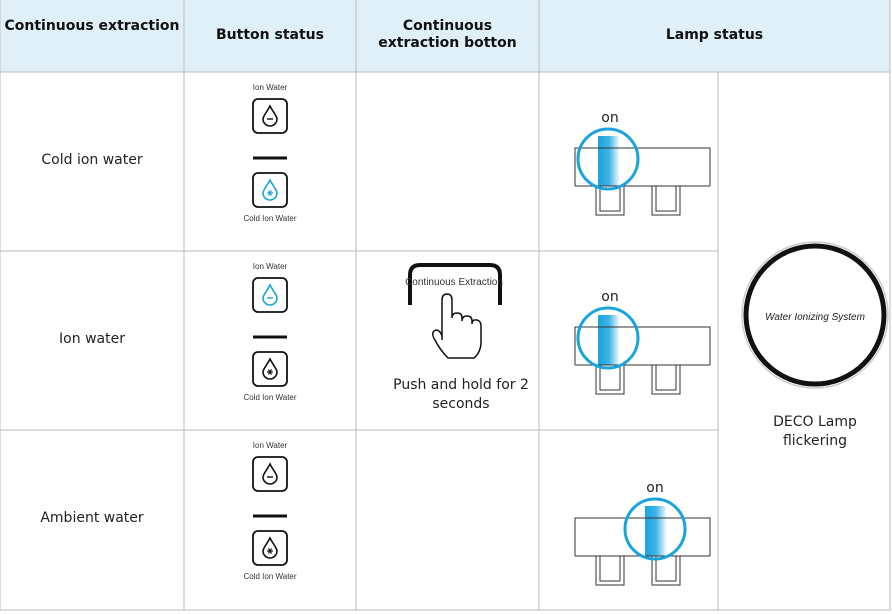  Describe the element at coordinates (92, 518) in the screenshot. I see `row-label: Ambient water` at that location.